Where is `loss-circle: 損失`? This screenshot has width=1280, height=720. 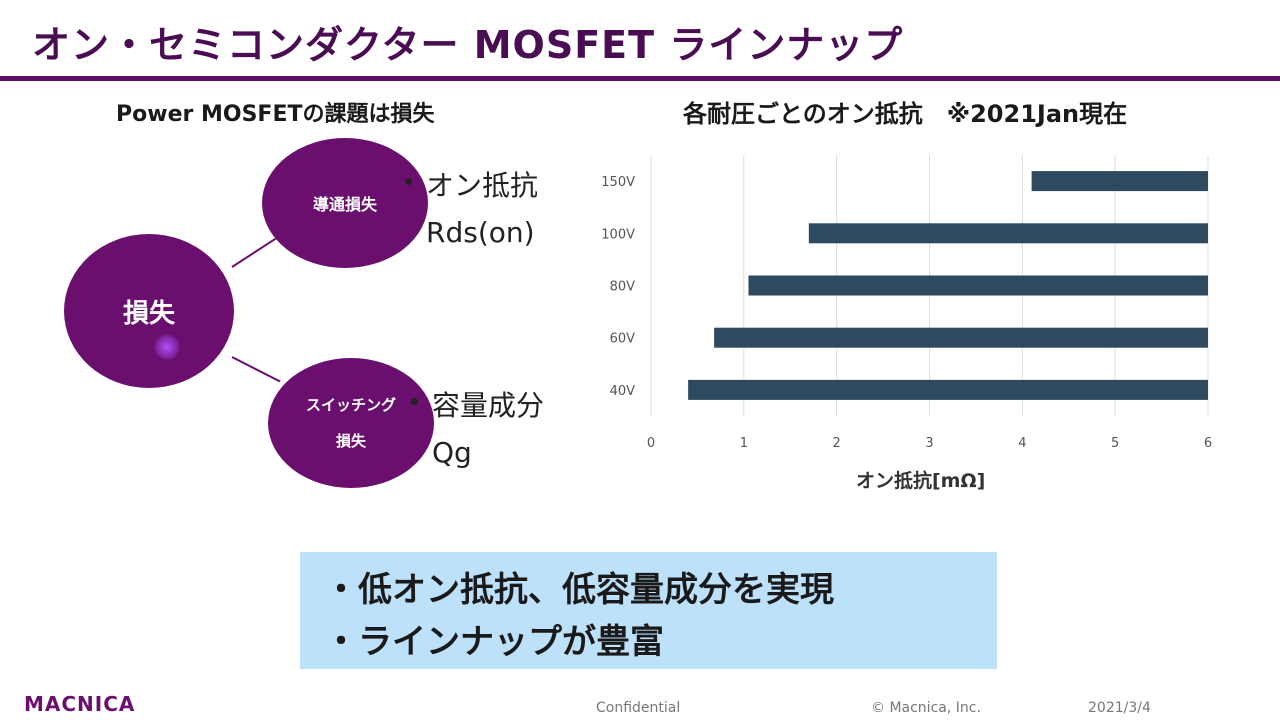
loss-circle: 損失 is located at coordinates (149, 311).